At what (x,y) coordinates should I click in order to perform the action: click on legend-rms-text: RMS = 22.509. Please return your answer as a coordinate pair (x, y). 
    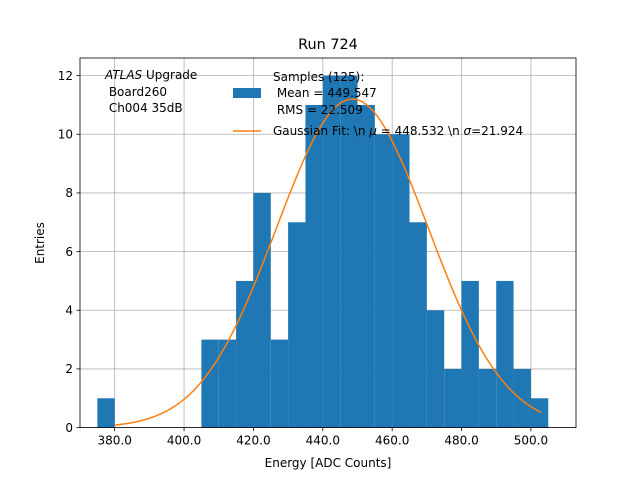
    Looking at the image, I should click on (318, 110).